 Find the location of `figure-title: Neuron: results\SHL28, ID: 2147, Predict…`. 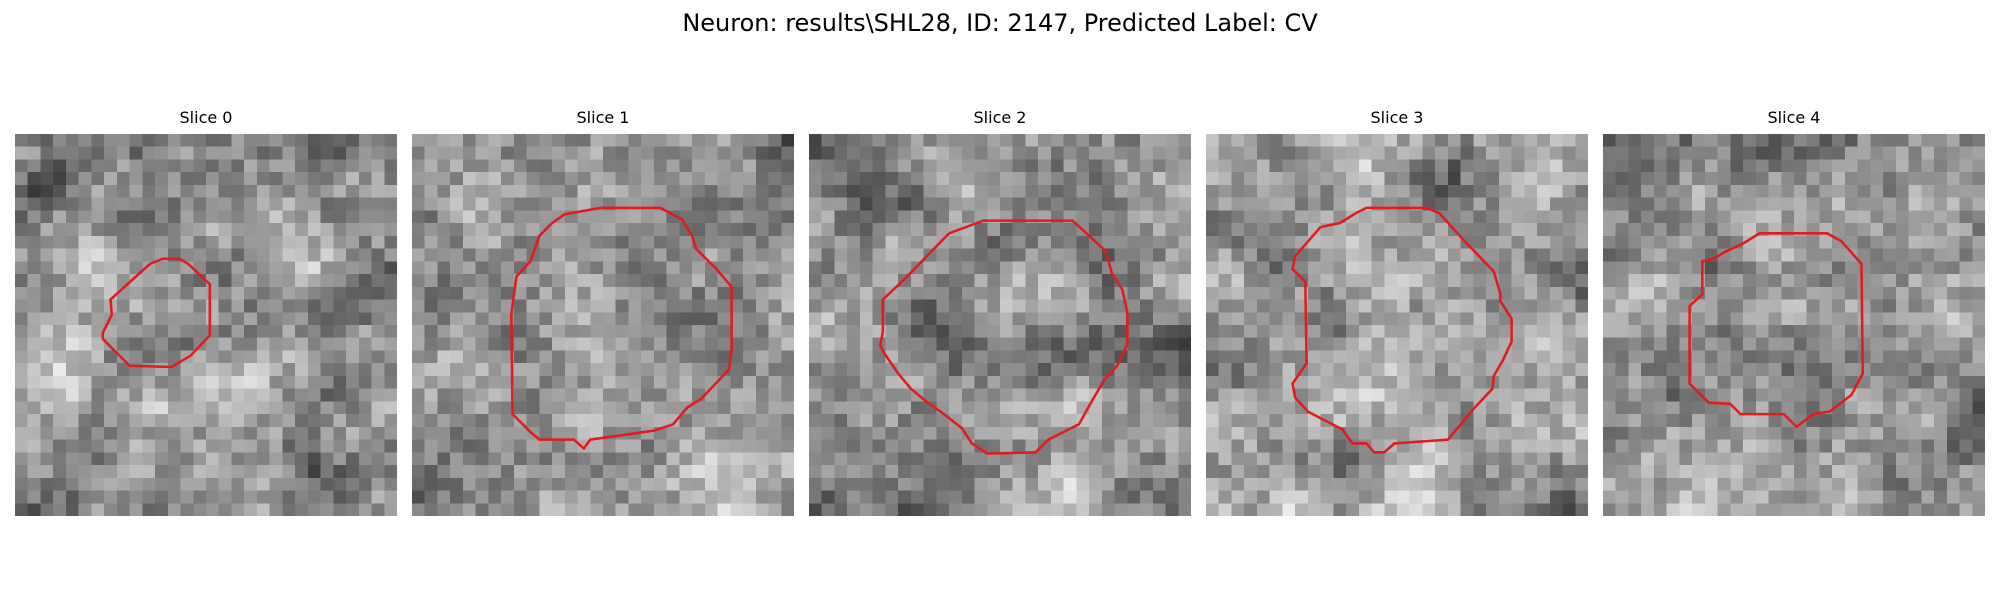

figure-title: Neuron: results\SHL28, ID: 2147, Predict… is located at coordinates (1000, 23).